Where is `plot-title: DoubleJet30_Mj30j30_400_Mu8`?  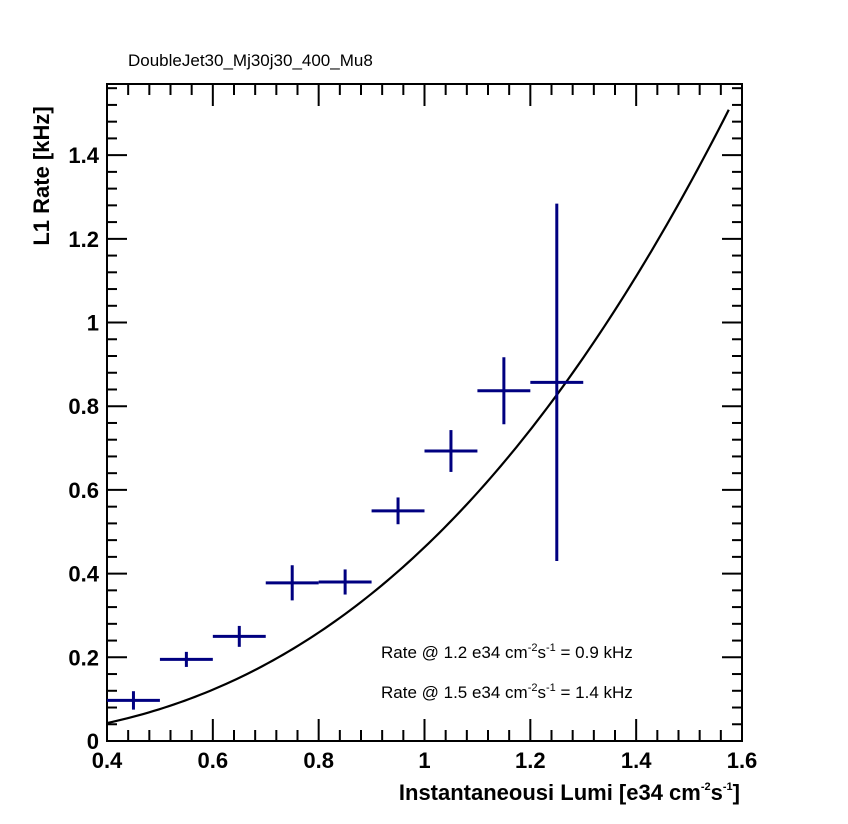 plot-title: DoubleJet30_Mj30j30_400_Mu8 is located at coordinates (250, 60).